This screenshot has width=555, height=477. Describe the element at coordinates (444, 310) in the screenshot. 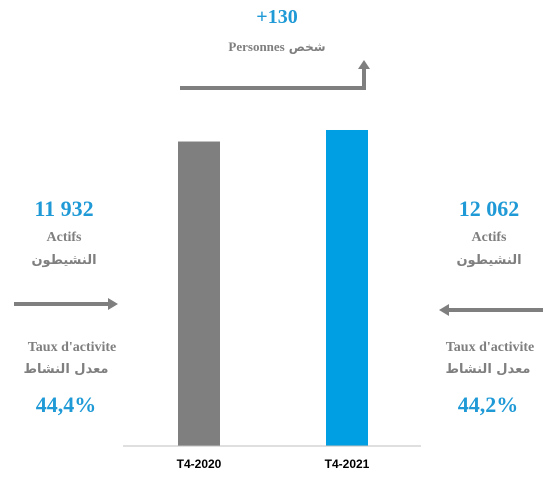

I see `right-arrow-head` at that location.